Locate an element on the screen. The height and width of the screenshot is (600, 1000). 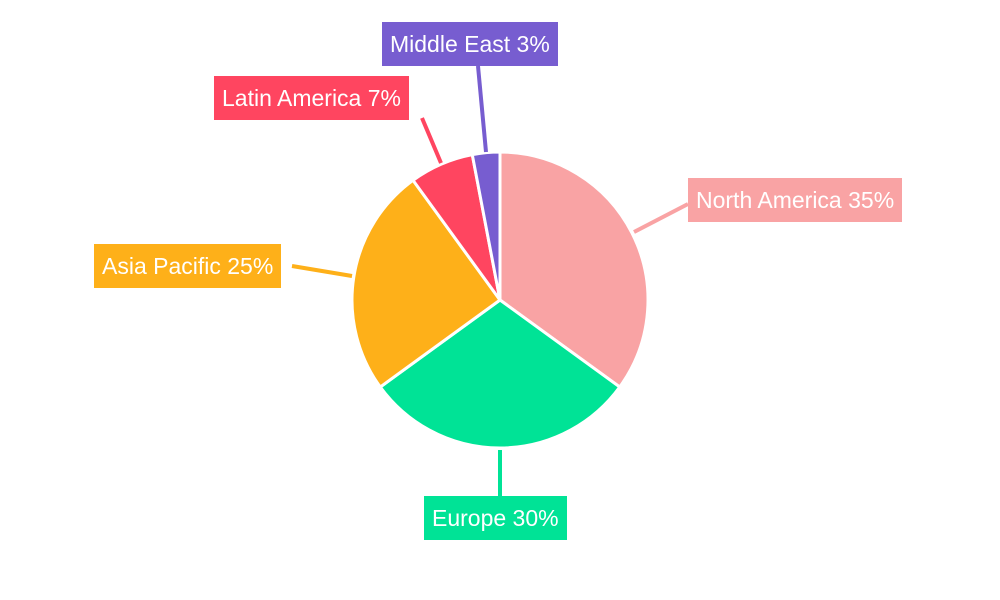
slice-north-america is located at coordinates (574, 270).